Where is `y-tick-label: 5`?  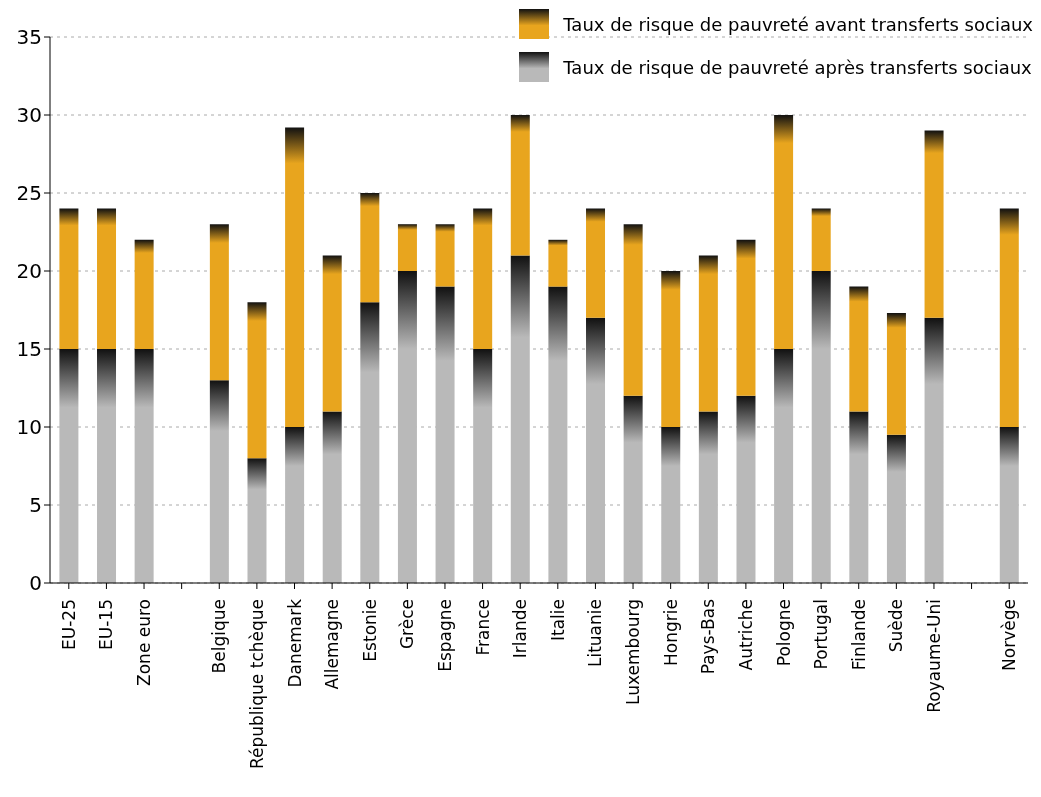
y-tick-label: 5 is located at coordinates (35, 505).